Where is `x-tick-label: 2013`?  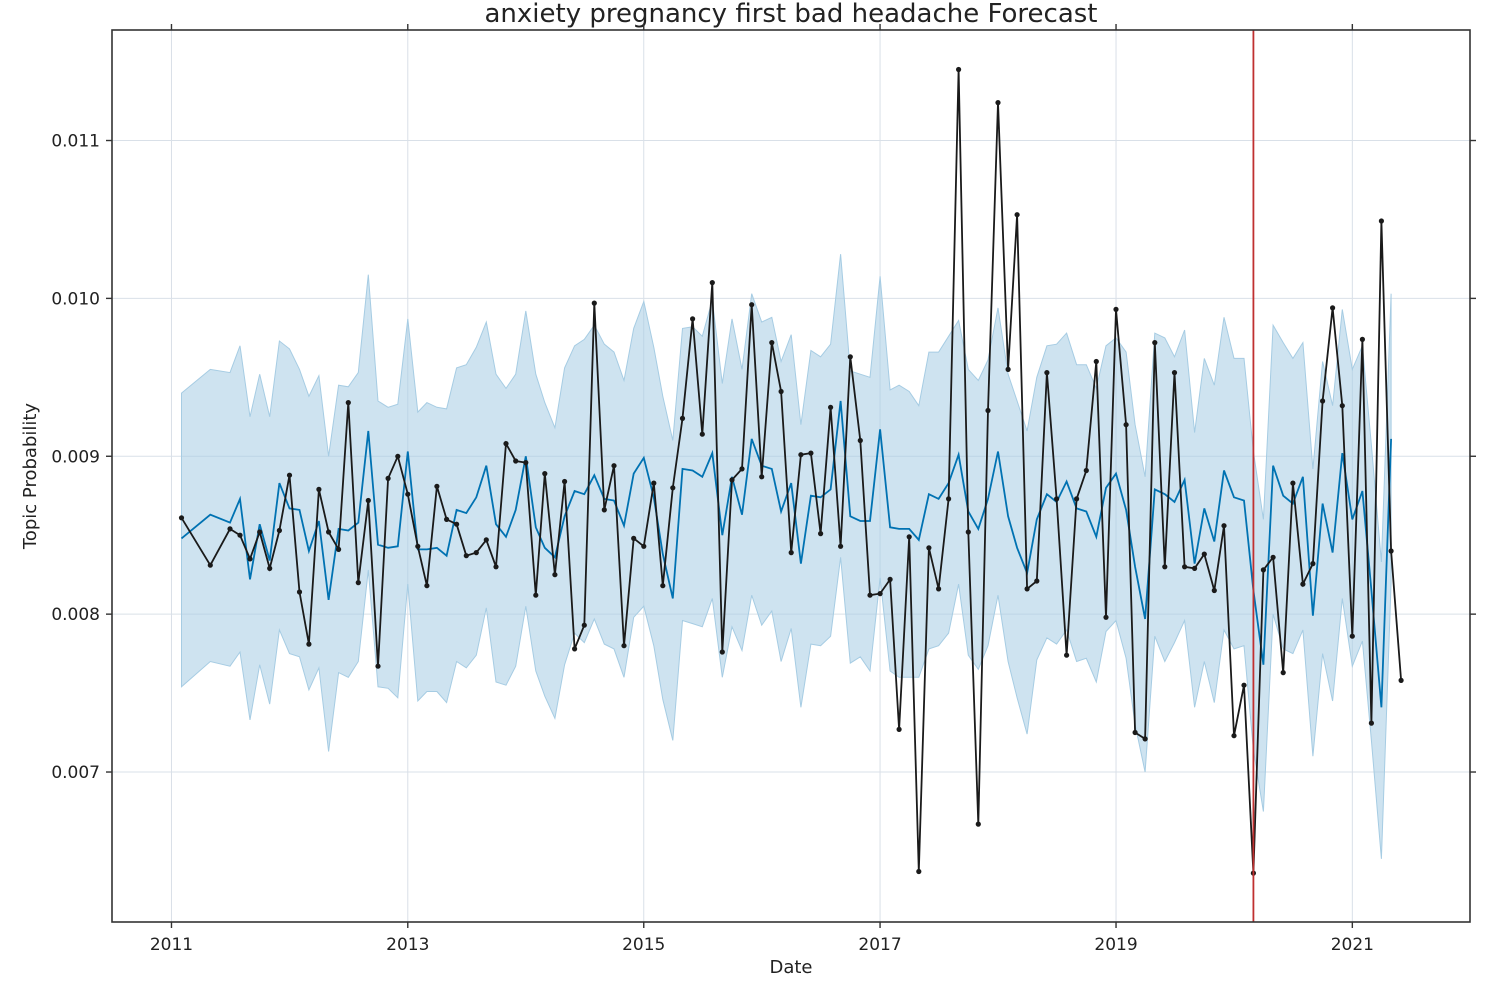 x-tick-label: 2013 is located at coordinates (407, 945).